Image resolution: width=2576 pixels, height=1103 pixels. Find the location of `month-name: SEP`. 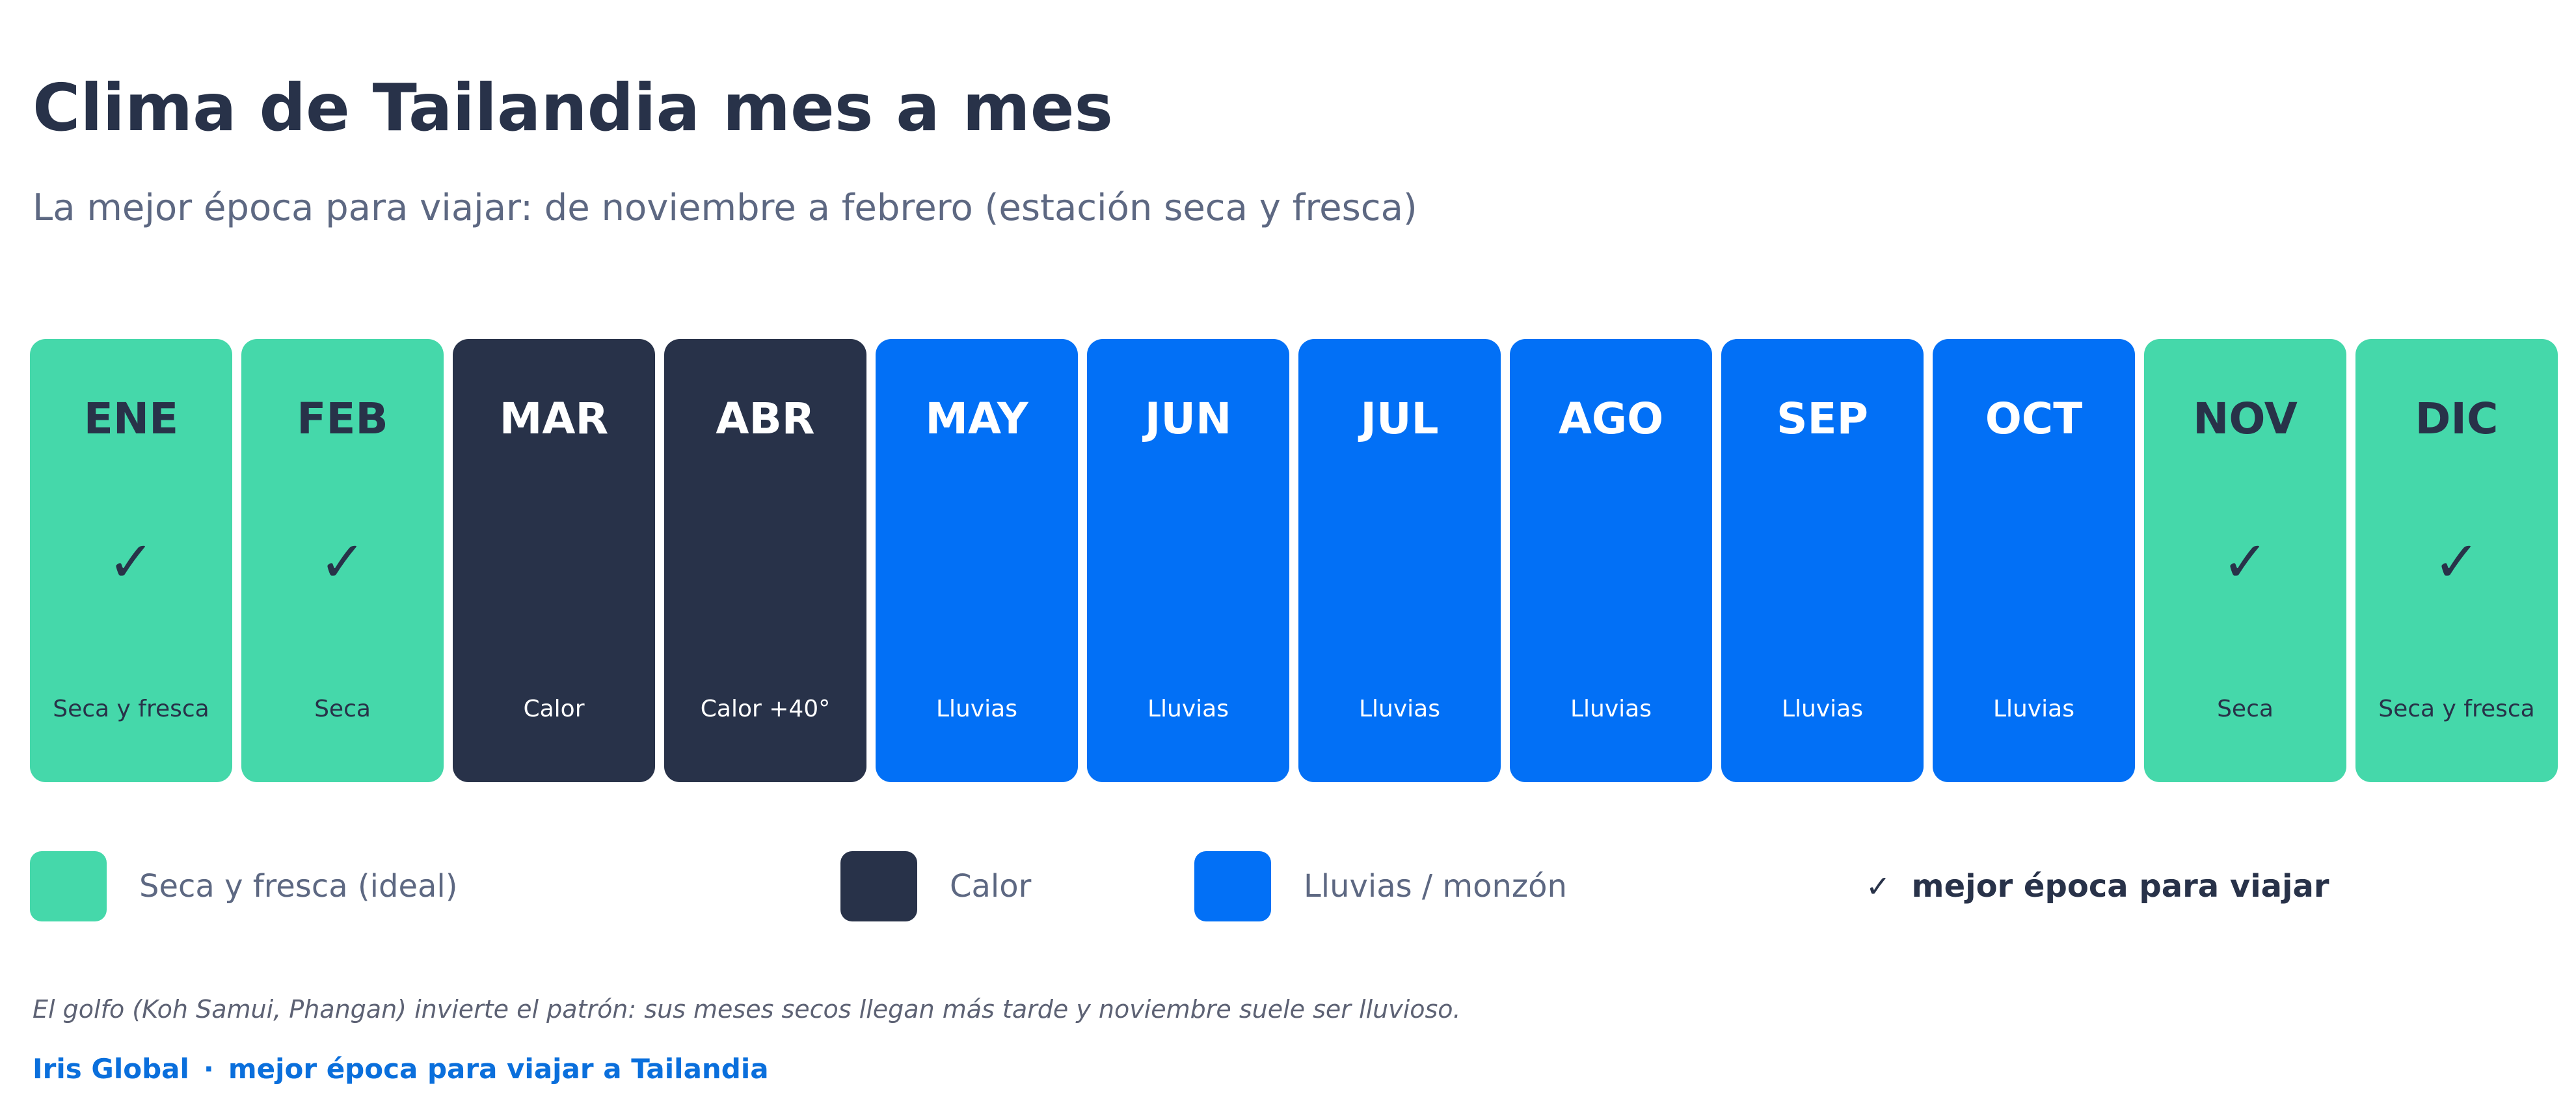

month-name: SEP is located at coordinates (1823, 419).